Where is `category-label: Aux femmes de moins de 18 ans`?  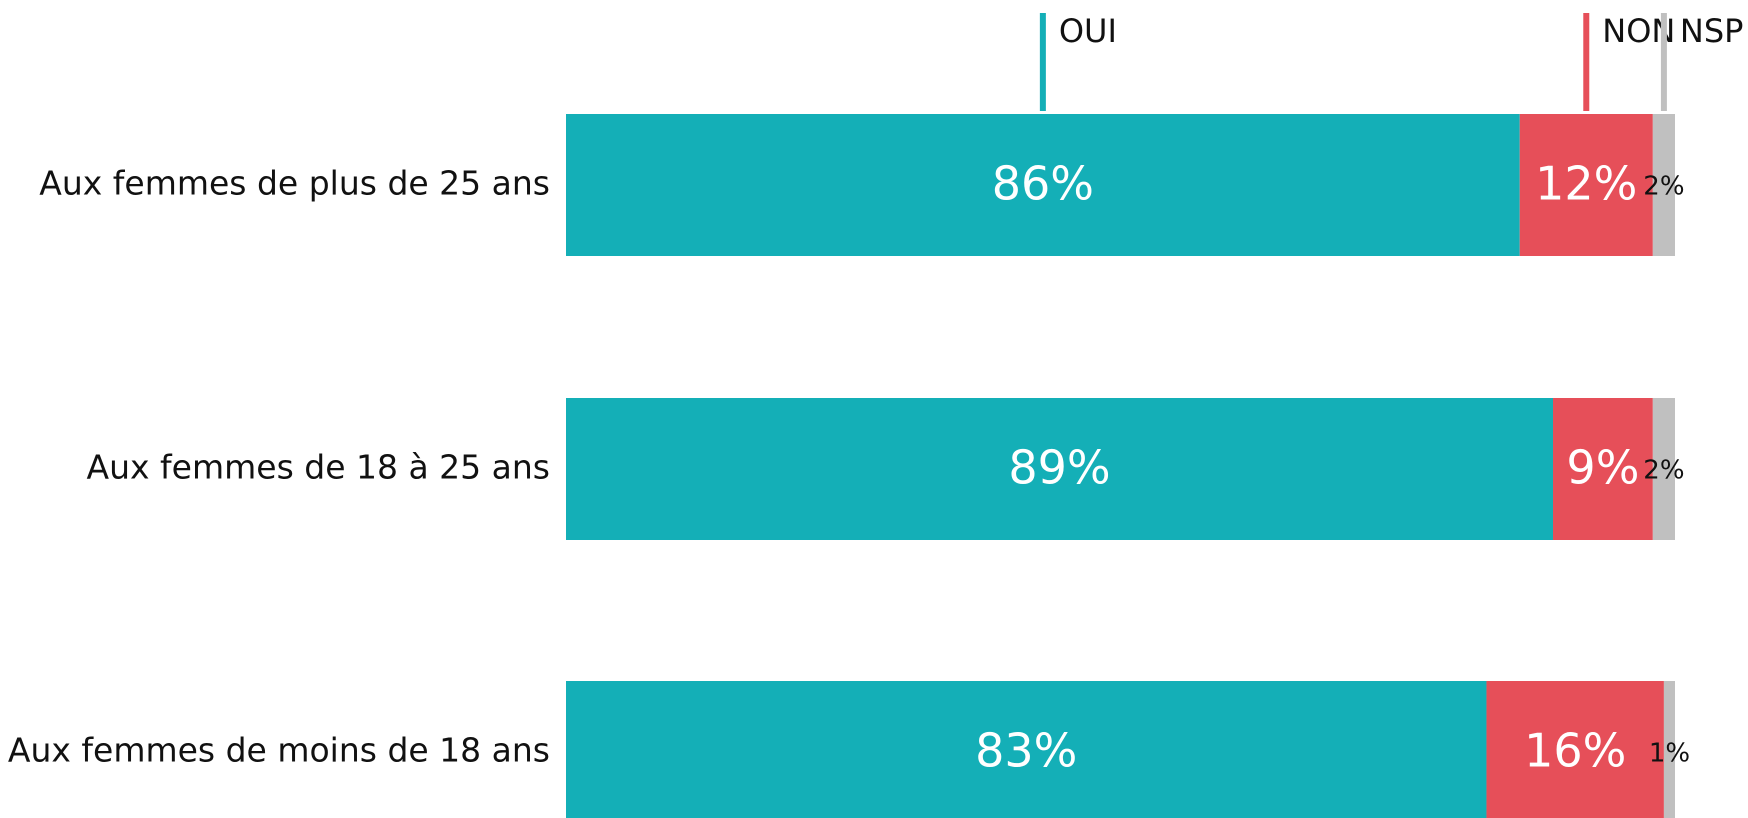
category-label: Aux femmes de moins de 18 ans is located at coordinates (279, 750).